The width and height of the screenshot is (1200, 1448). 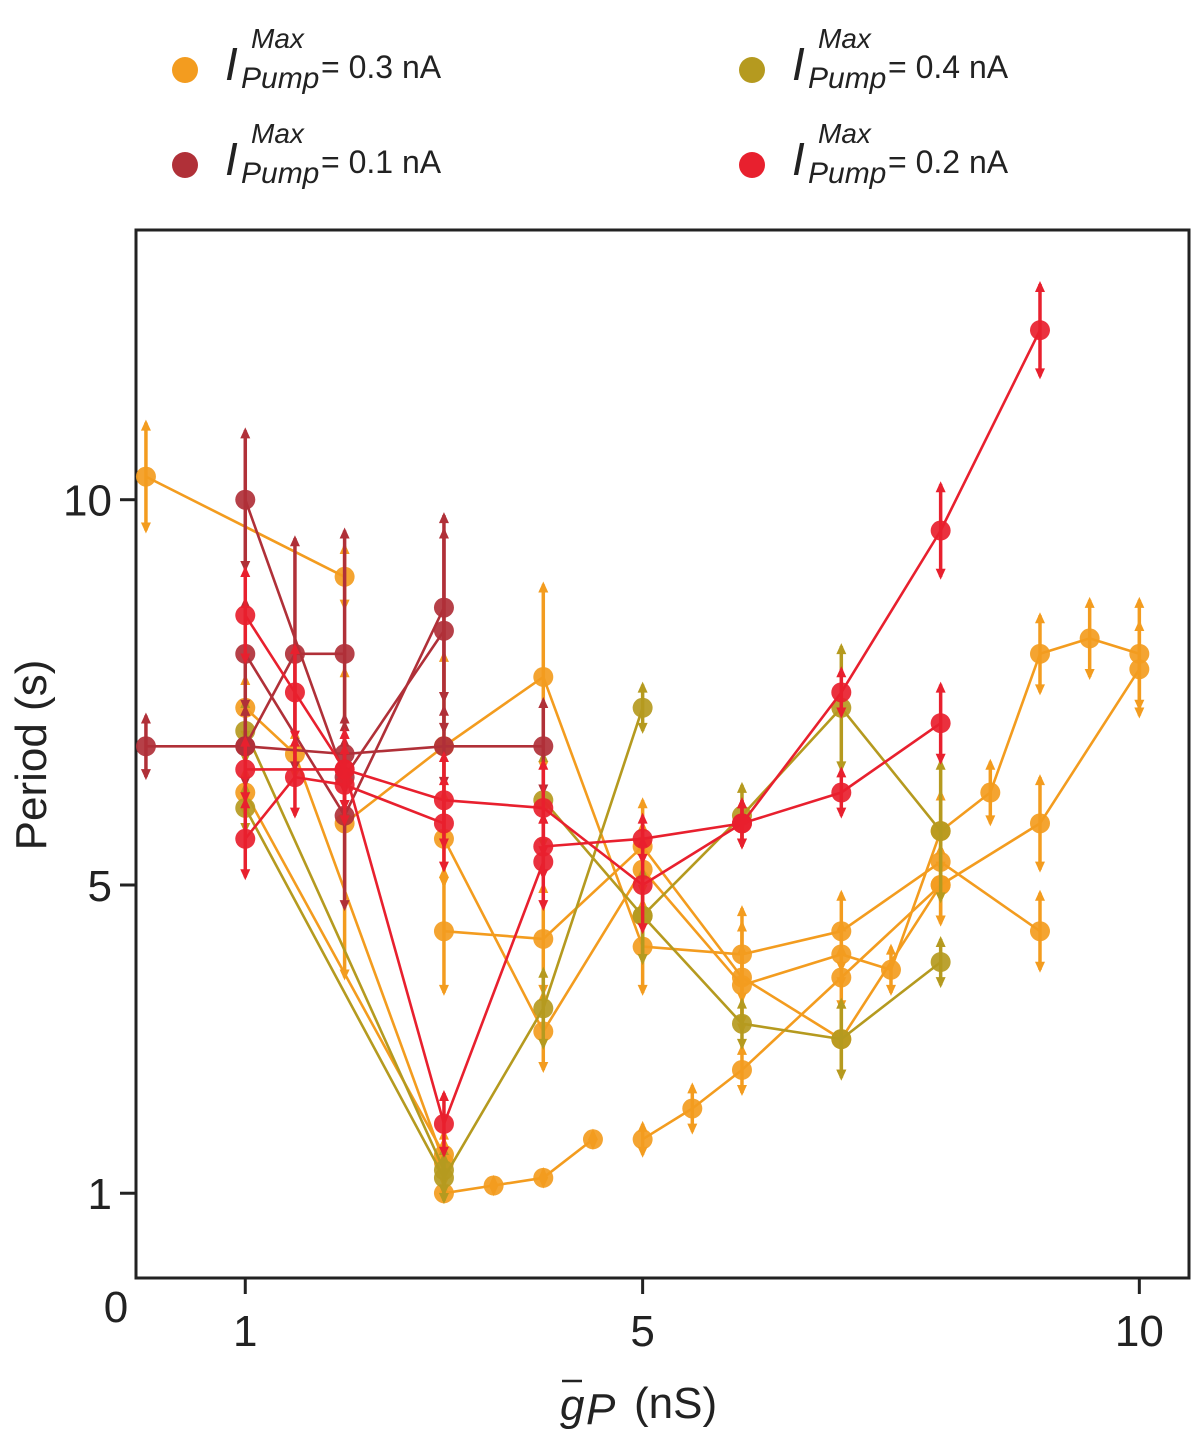 What do you see at coordinates (100, 1194) in the screenshot?
I see `y-tick-label: 1` at bounding box center [100, 1194].